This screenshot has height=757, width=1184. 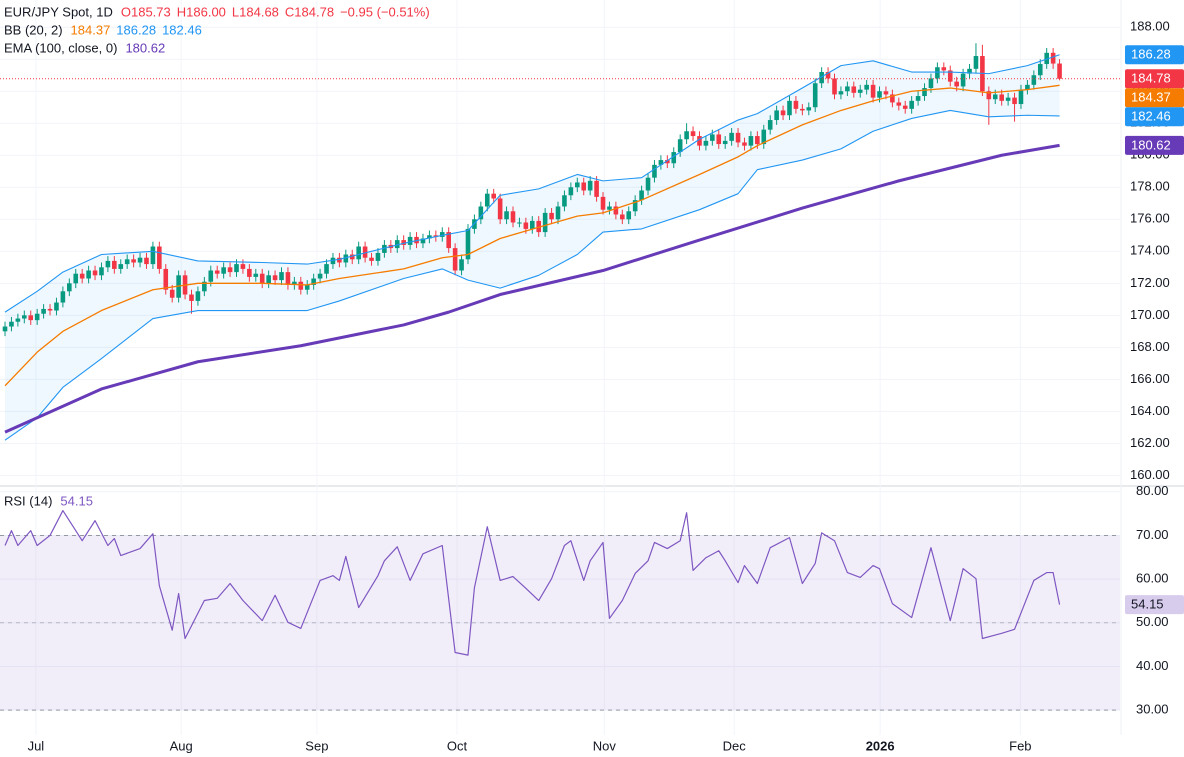 I want to click on x-tick-label: Dec, so click(x=735, y=745).